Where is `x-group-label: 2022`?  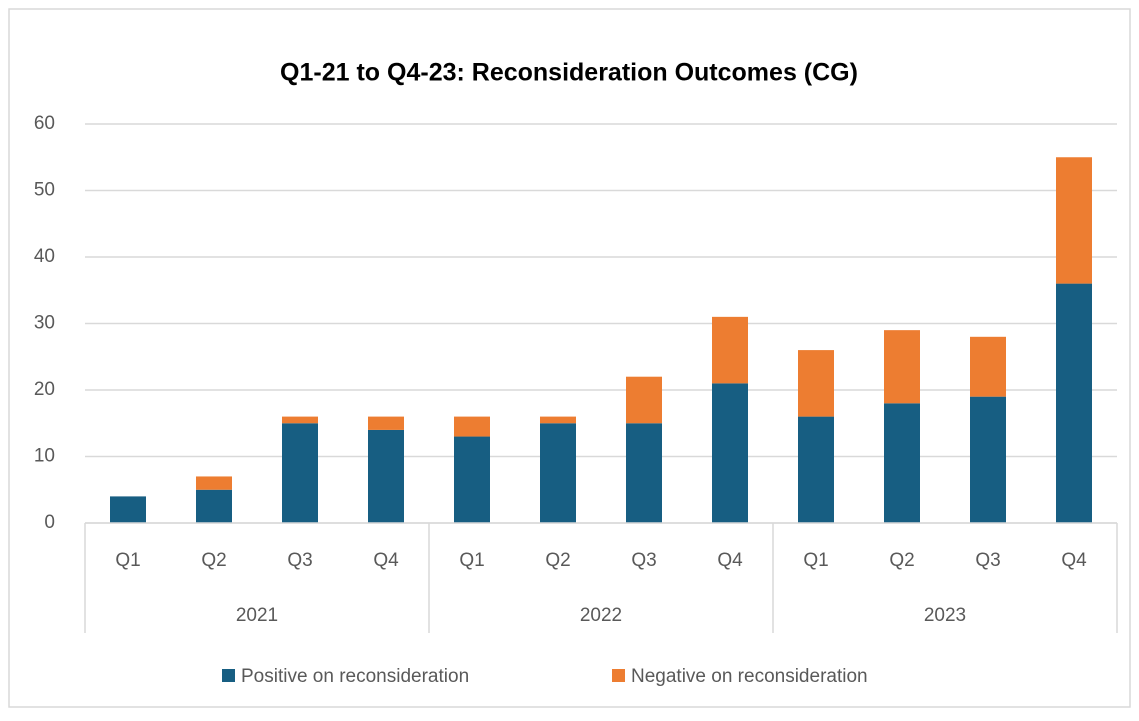
x-group-label: 2022 is located at coordinates (601, 615).